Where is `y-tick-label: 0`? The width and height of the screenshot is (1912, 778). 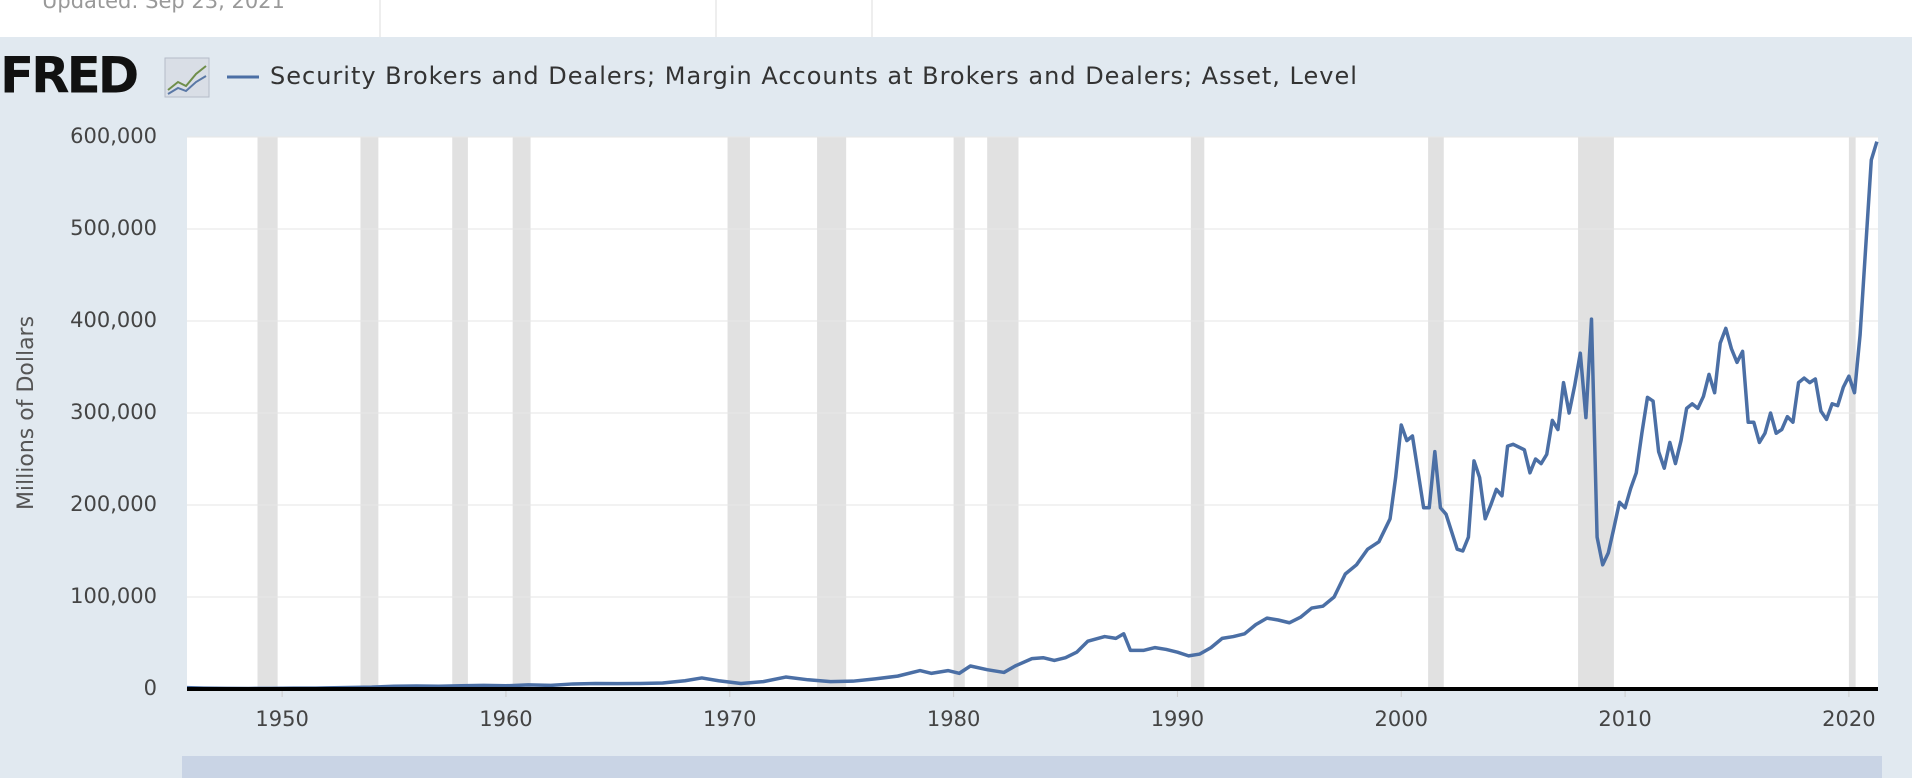 y-tick-label: 0 is located at coordinates (150, 688).